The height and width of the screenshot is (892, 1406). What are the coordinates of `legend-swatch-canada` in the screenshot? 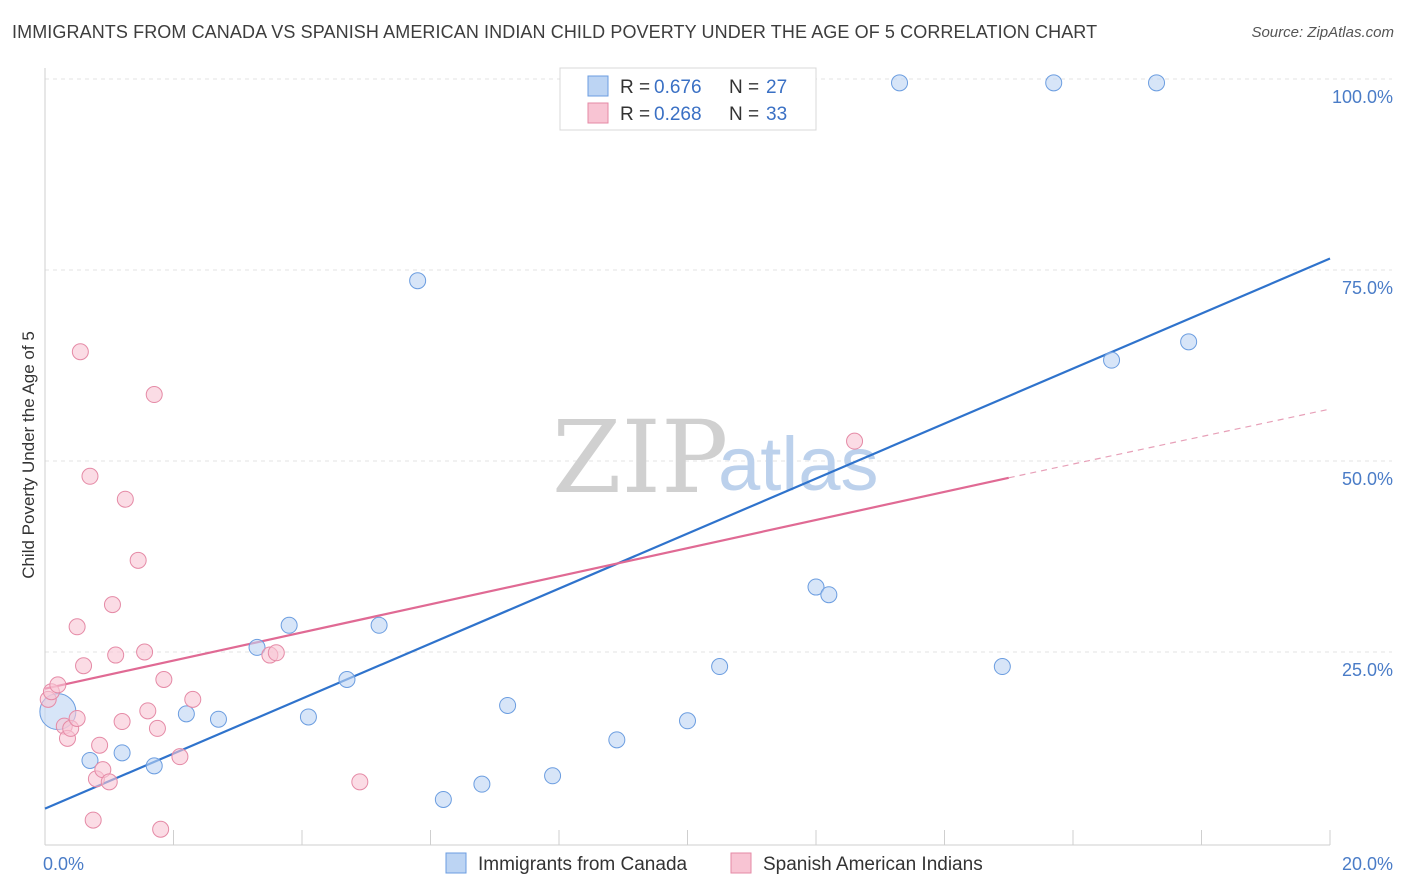 It's located at (598, 86).